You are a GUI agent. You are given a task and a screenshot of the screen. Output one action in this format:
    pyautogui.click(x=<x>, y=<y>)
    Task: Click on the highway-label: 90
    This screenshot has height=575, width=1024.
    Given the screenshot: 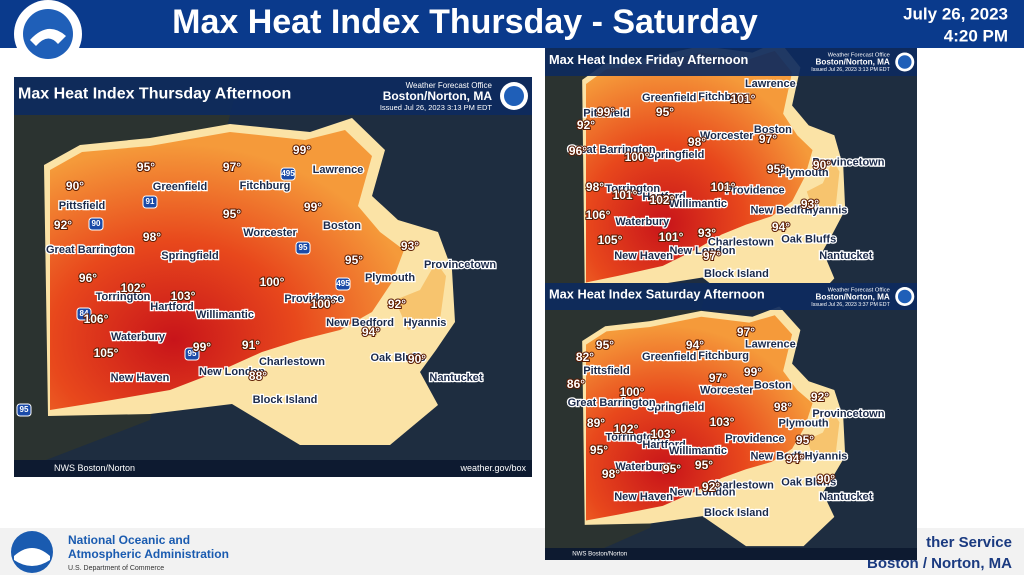 What is the action you would take?
    pyautogui.click(x=96, y=223)
    